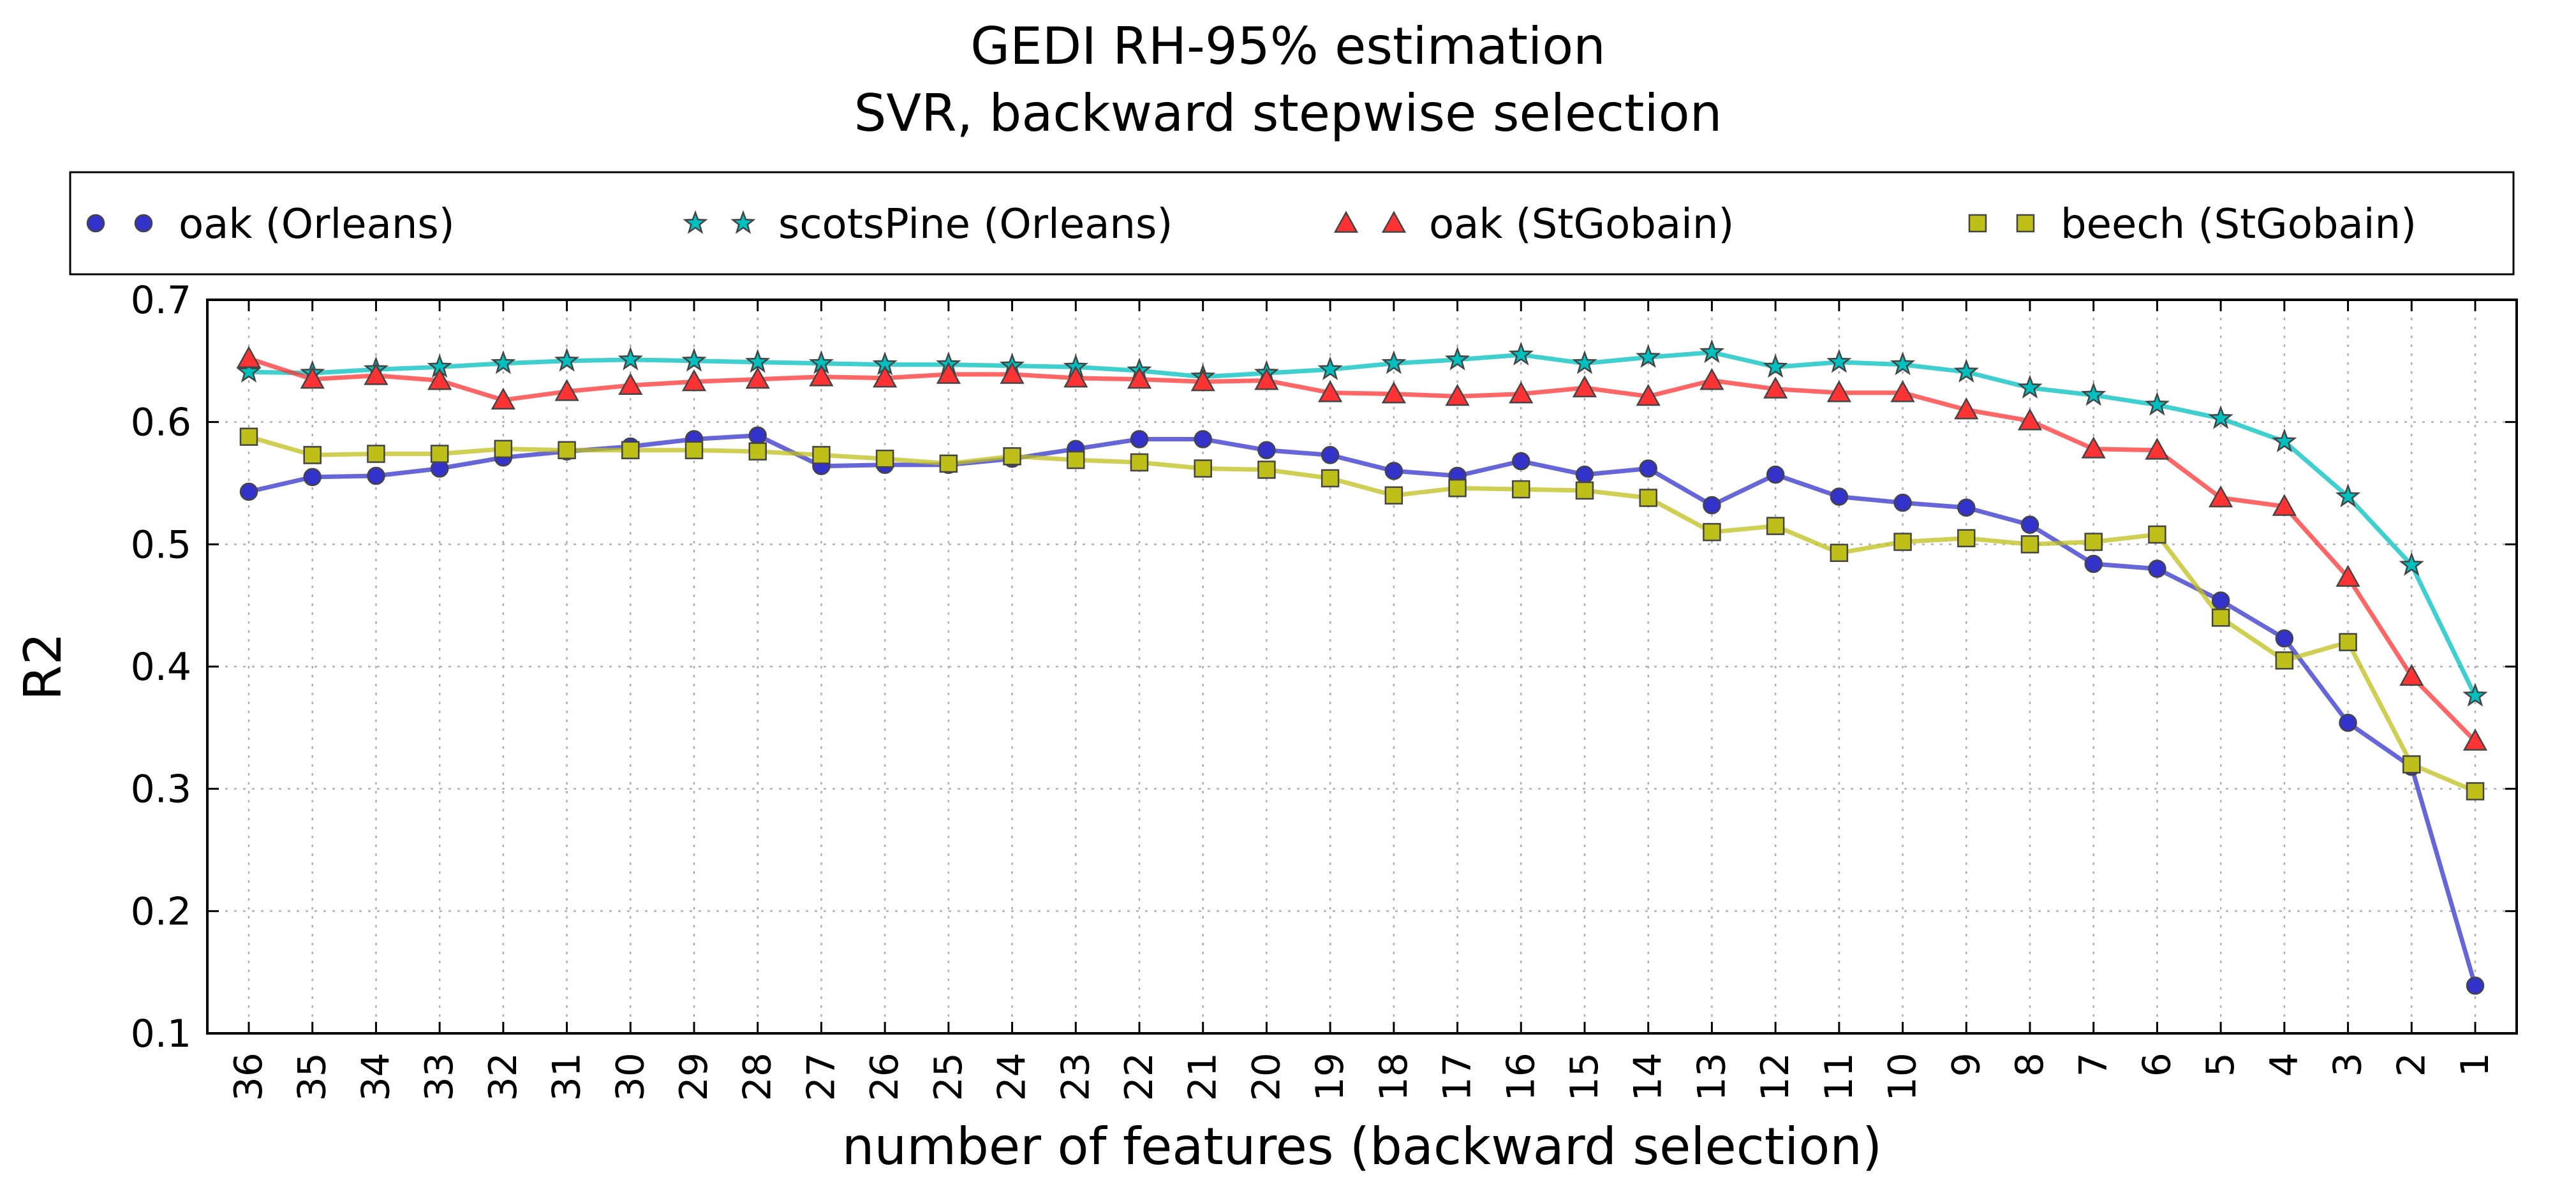 Image resolution: width=2576 pixels, height=1196 pixels. I want to click on y-tick-label: 0.3, so click(161, 789).